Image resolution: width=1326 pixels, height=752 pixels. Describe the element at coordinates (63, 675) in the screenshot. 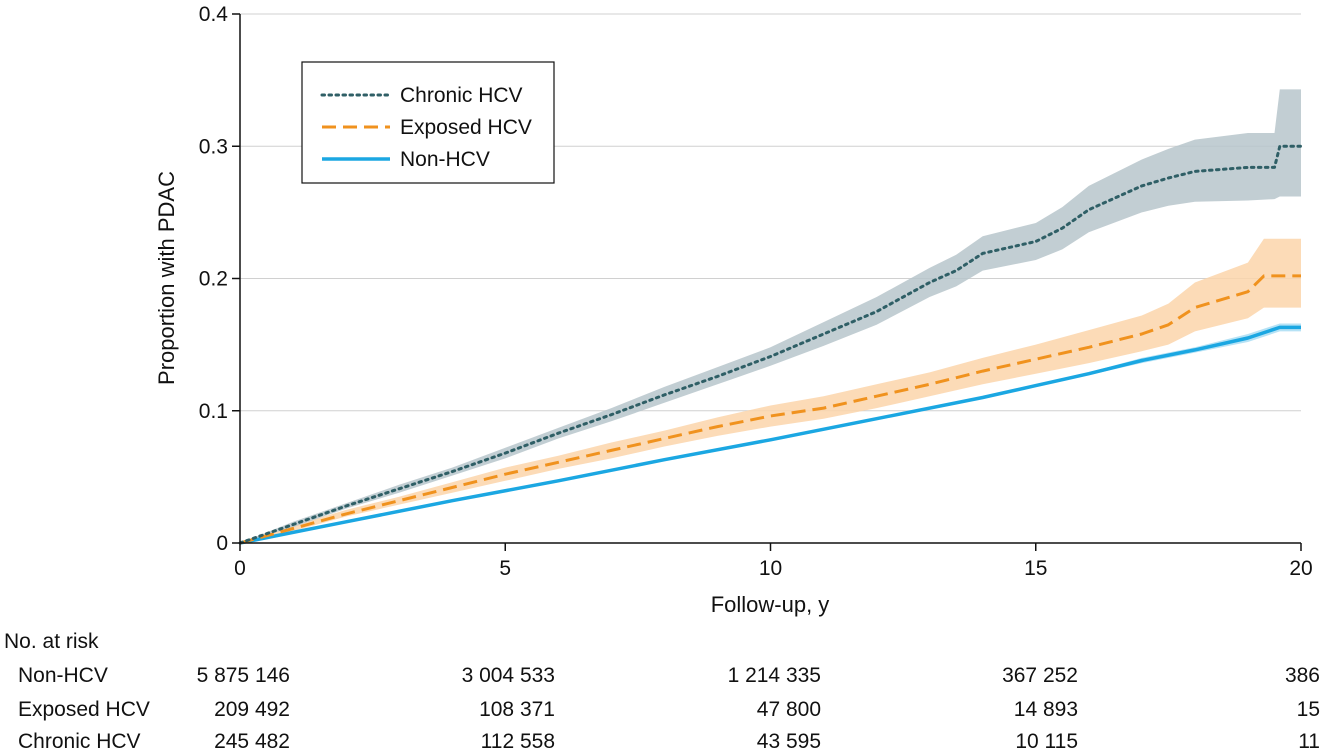

I see `at-risk-row-label: Non-HCV` at that location.